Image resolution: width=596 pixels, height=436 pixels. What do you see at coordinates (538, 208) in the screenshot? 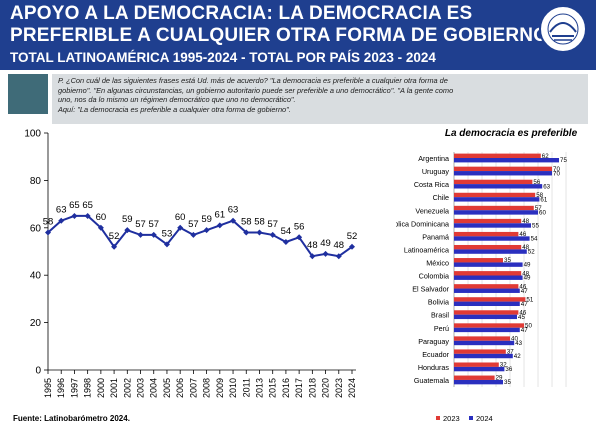
I see `bar-value-label: 57` at bounding box center [538, 208].